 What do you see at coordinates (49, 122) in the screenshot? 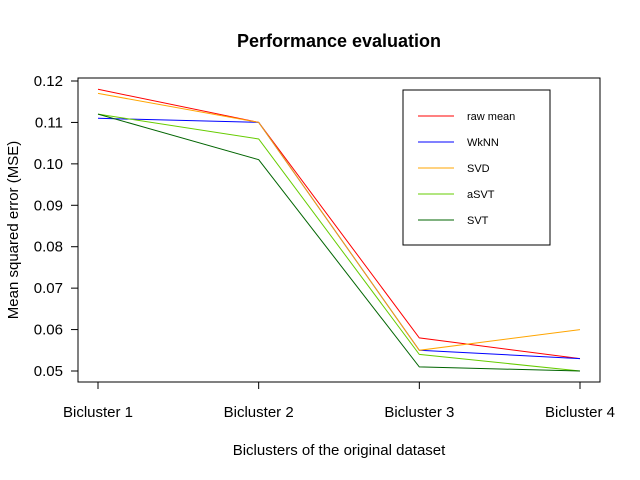
I see `y-tick-label: 0.11` at bounding box center [49, 122].